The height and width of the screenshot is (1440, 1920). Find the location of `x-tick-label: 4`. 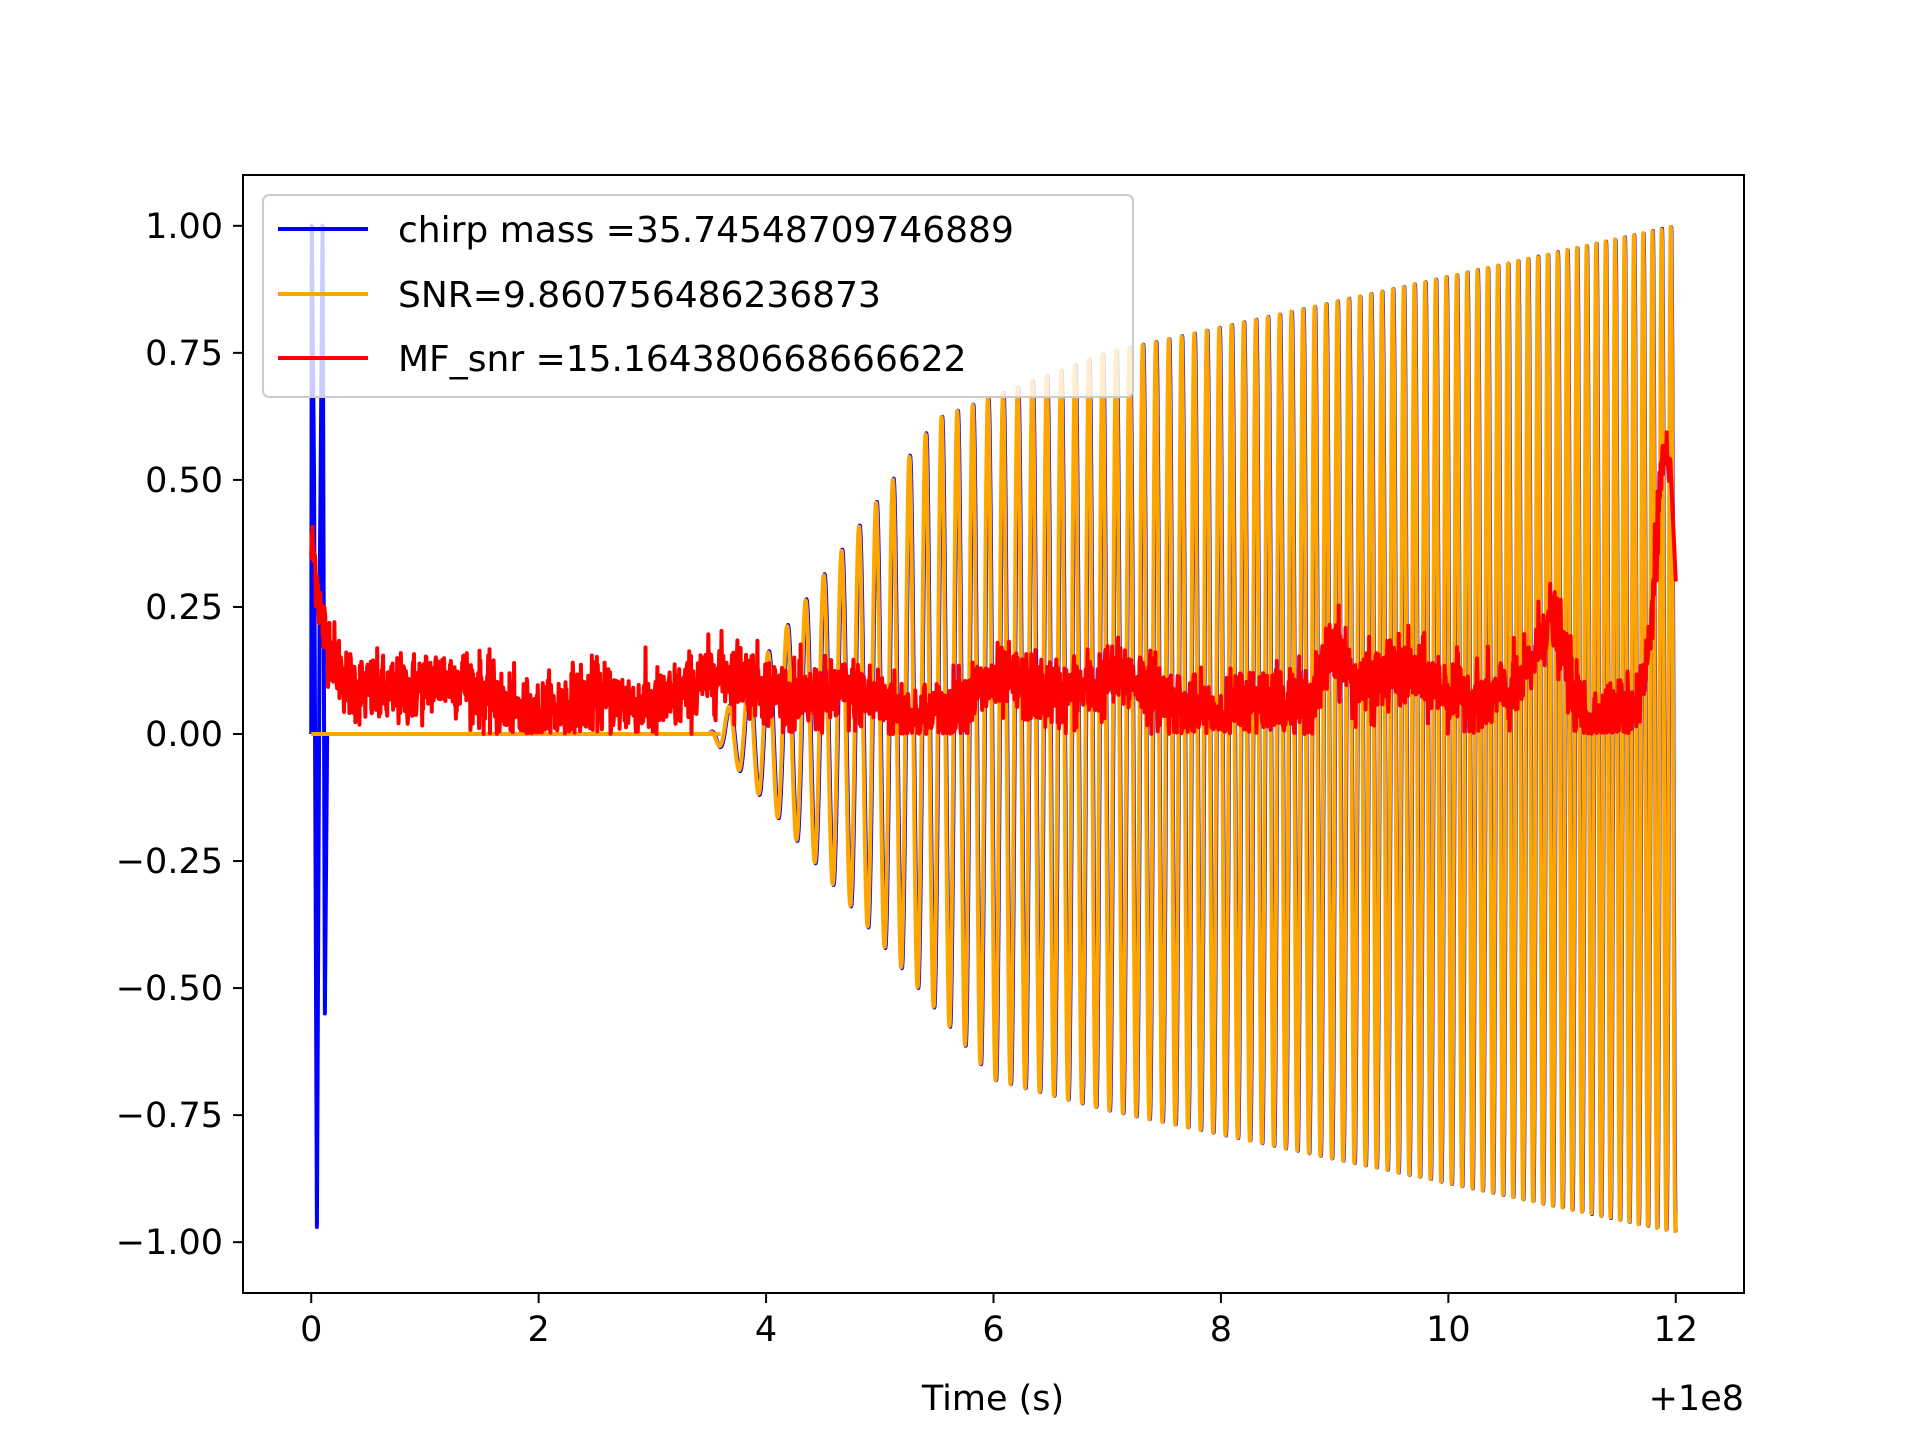

x-tick-label: 4 is located at coordinates (766, 1330).